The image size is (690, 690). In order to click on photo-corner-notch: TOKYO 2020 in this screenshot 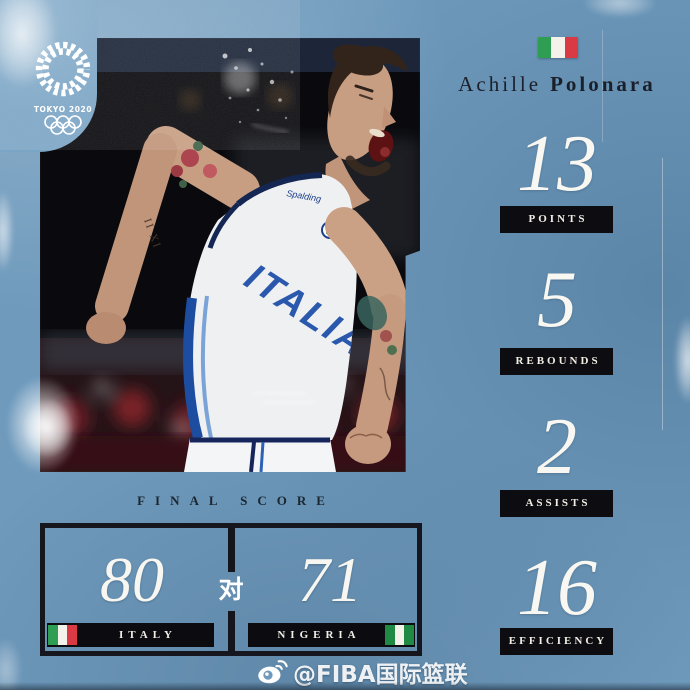, I will do `click(48, 76)`.